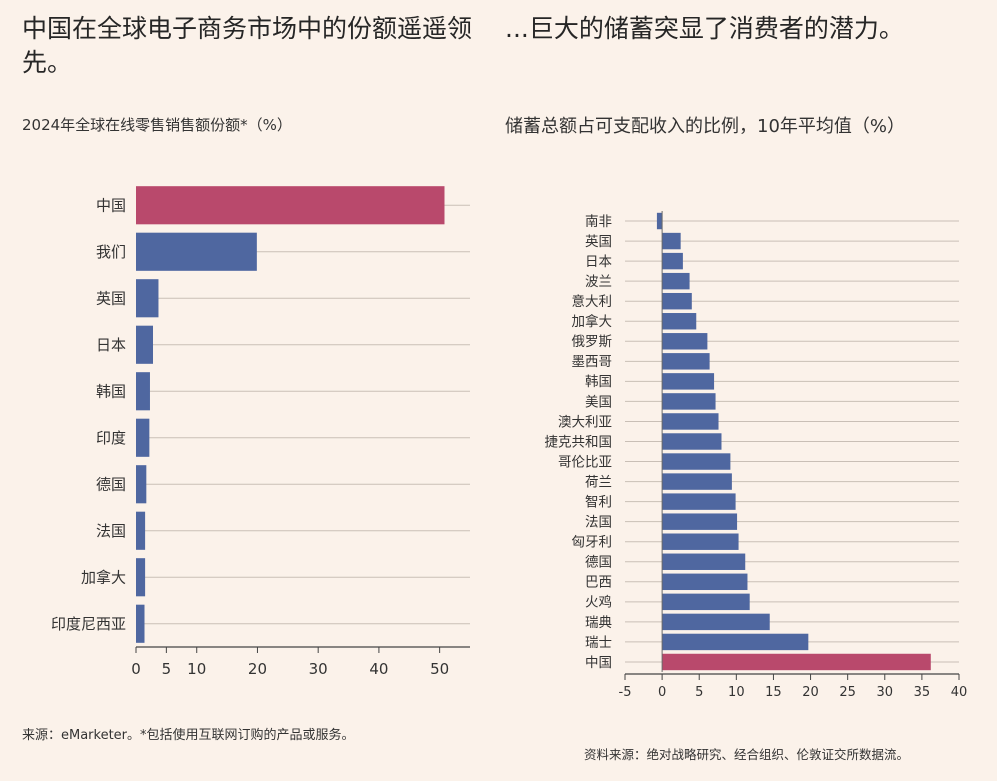  I want to click on right-category-label: 德国, so click(598, 563).